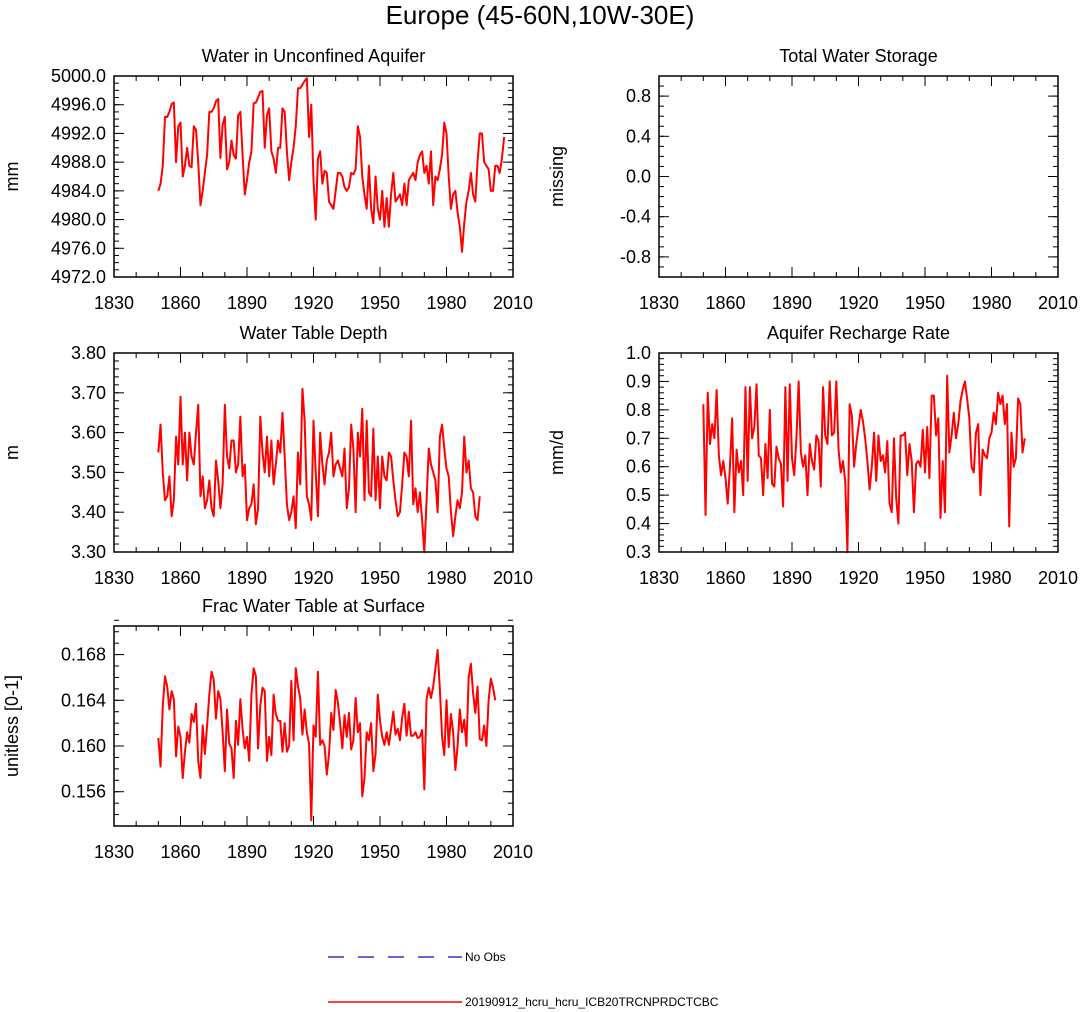  Describe the element at coordinates (557, 452) in the screenshot. I see `y-axis-label: mm/d` at that location.